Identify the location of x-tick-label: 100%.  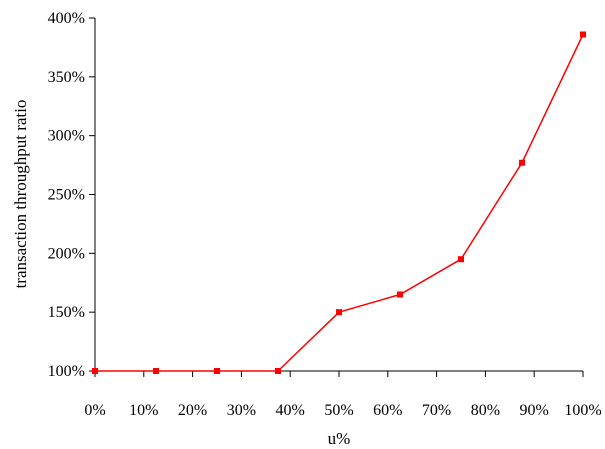
(582, 410).